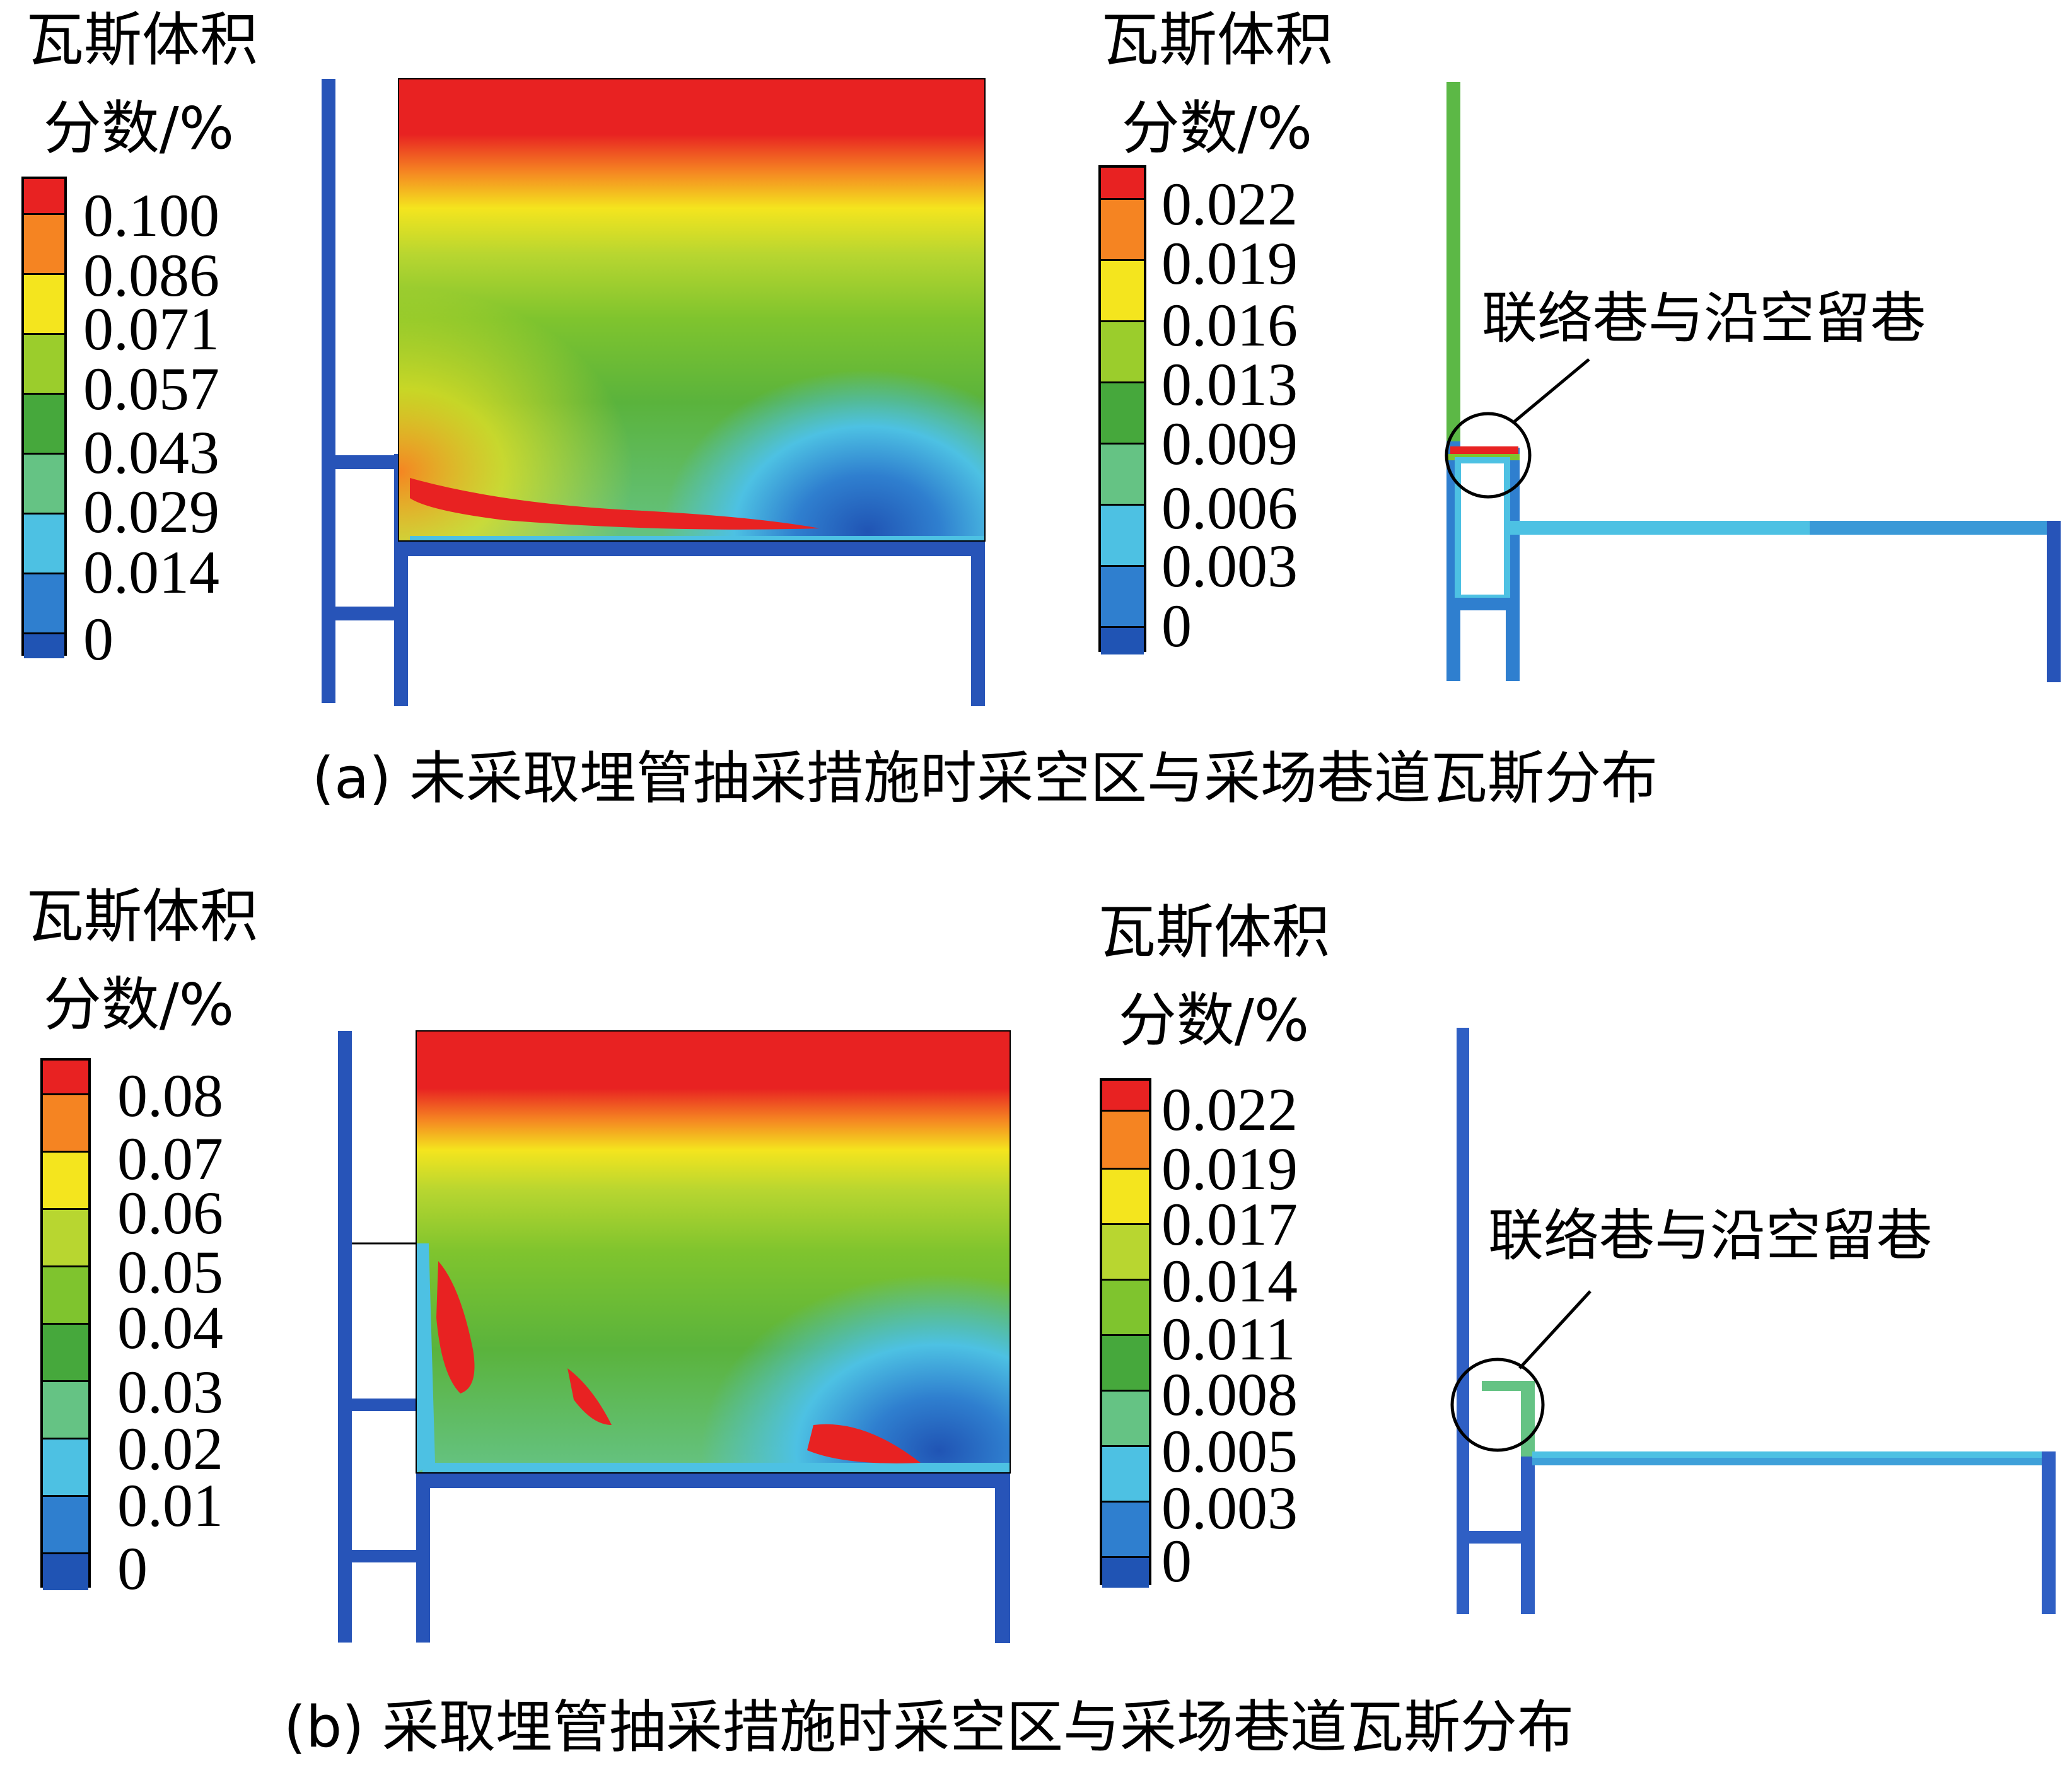  I want to click on legend-b-right-tick: 0, so click(1176, 1561).